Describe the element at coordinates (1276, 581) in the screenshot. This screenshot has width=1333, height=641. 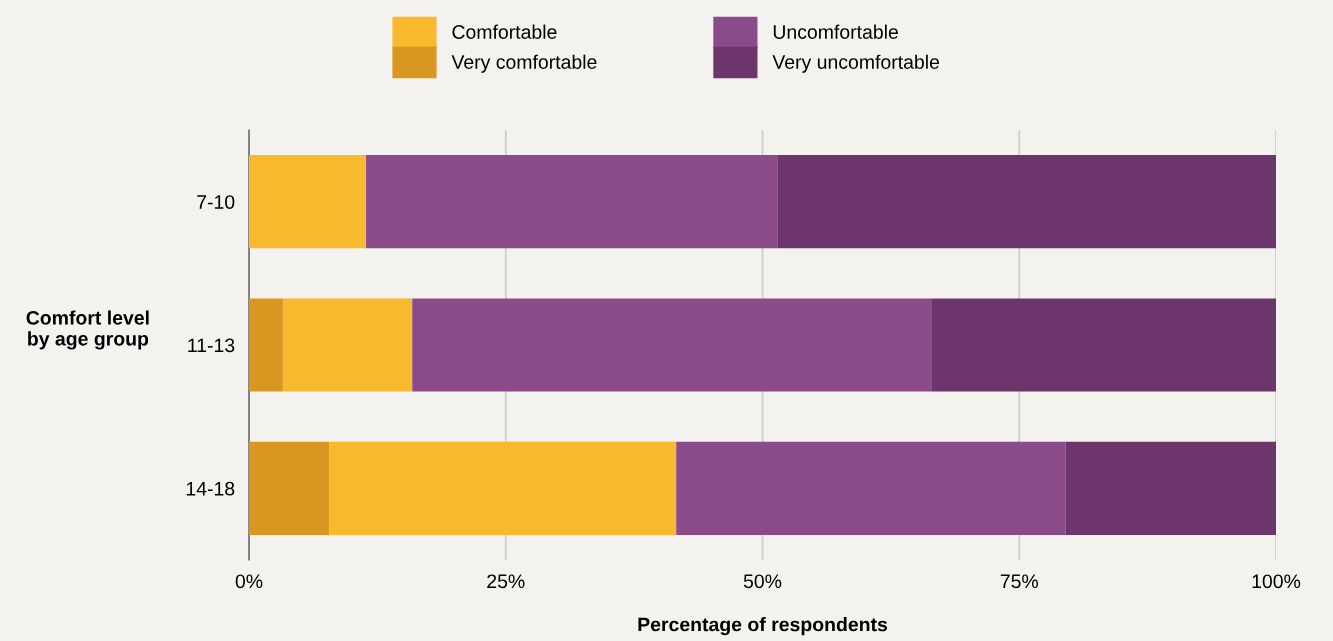
I see `x-tick-label: 100%` at that location.